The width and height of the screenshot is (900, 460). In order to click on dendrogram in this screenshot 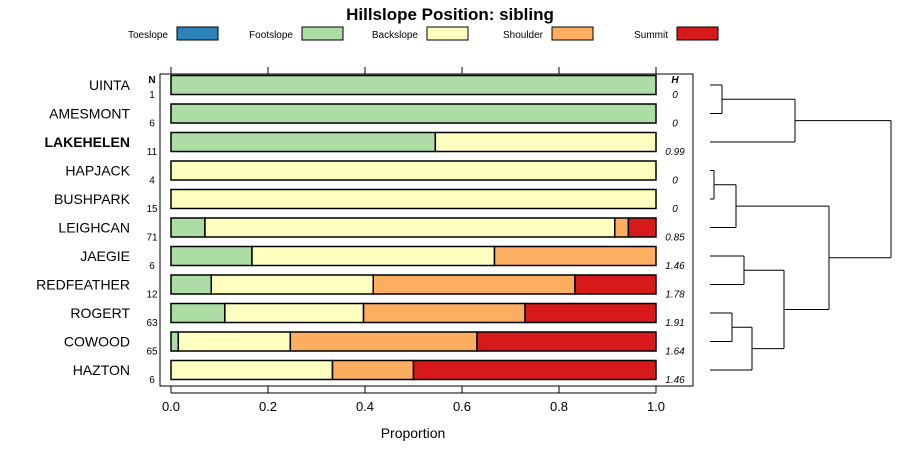, I will do `click(801, 227)`.